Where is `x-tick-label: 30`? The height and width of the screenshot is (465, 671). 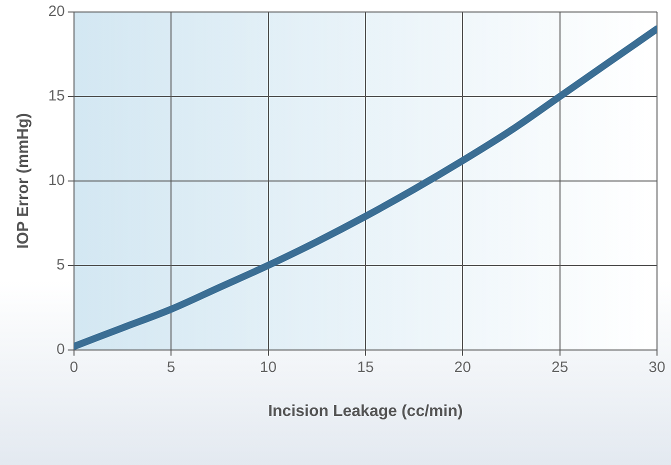 x-tick-label: 30 is located at coordinates (657, 367).